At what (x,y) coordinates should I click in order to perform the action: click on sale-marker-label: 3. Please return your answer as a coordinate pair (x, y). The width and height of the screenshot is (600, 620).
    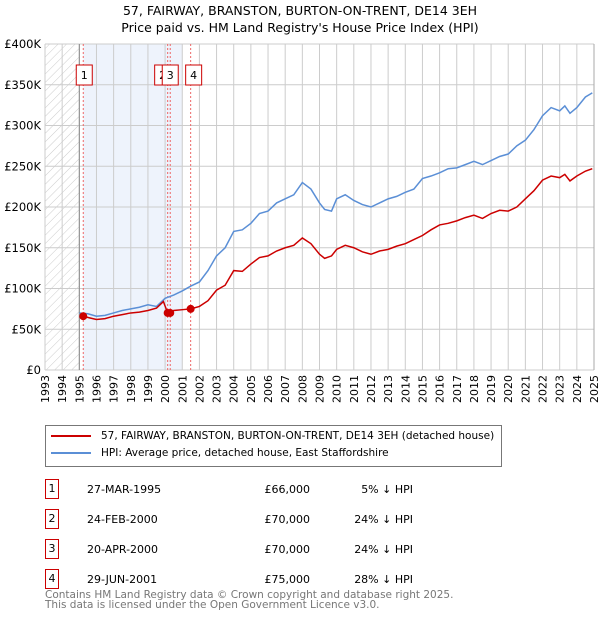
    Looking at the image, I should click on (170, 75).